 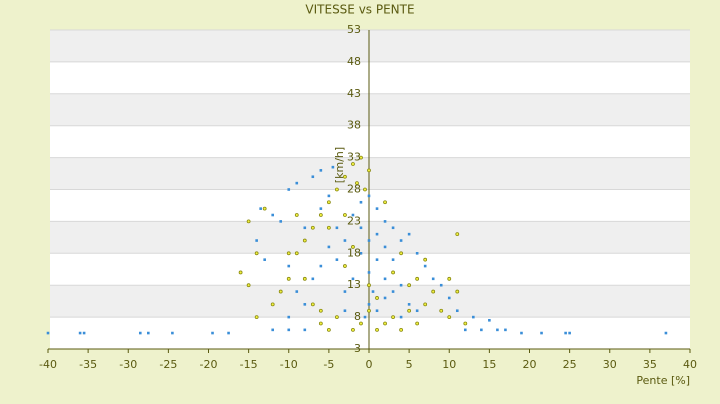 I want to click on chart-title: VITESSE vs PENTE, so click(x=359, y=10).